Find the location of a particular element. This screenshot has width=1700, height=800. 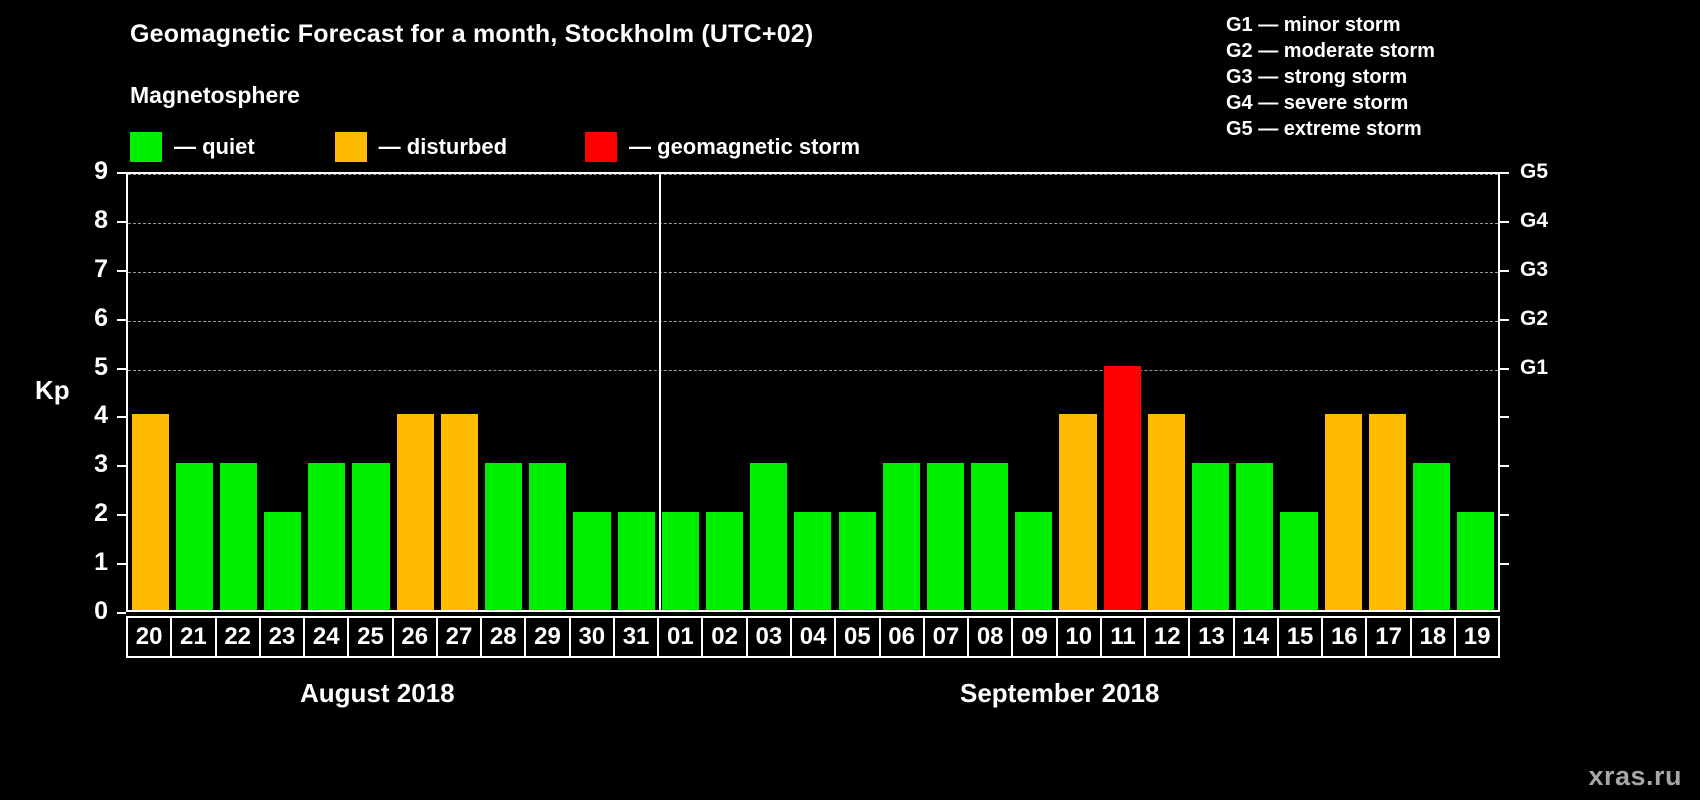

day-label-14: 14 is located at coordinates (1256, 637).